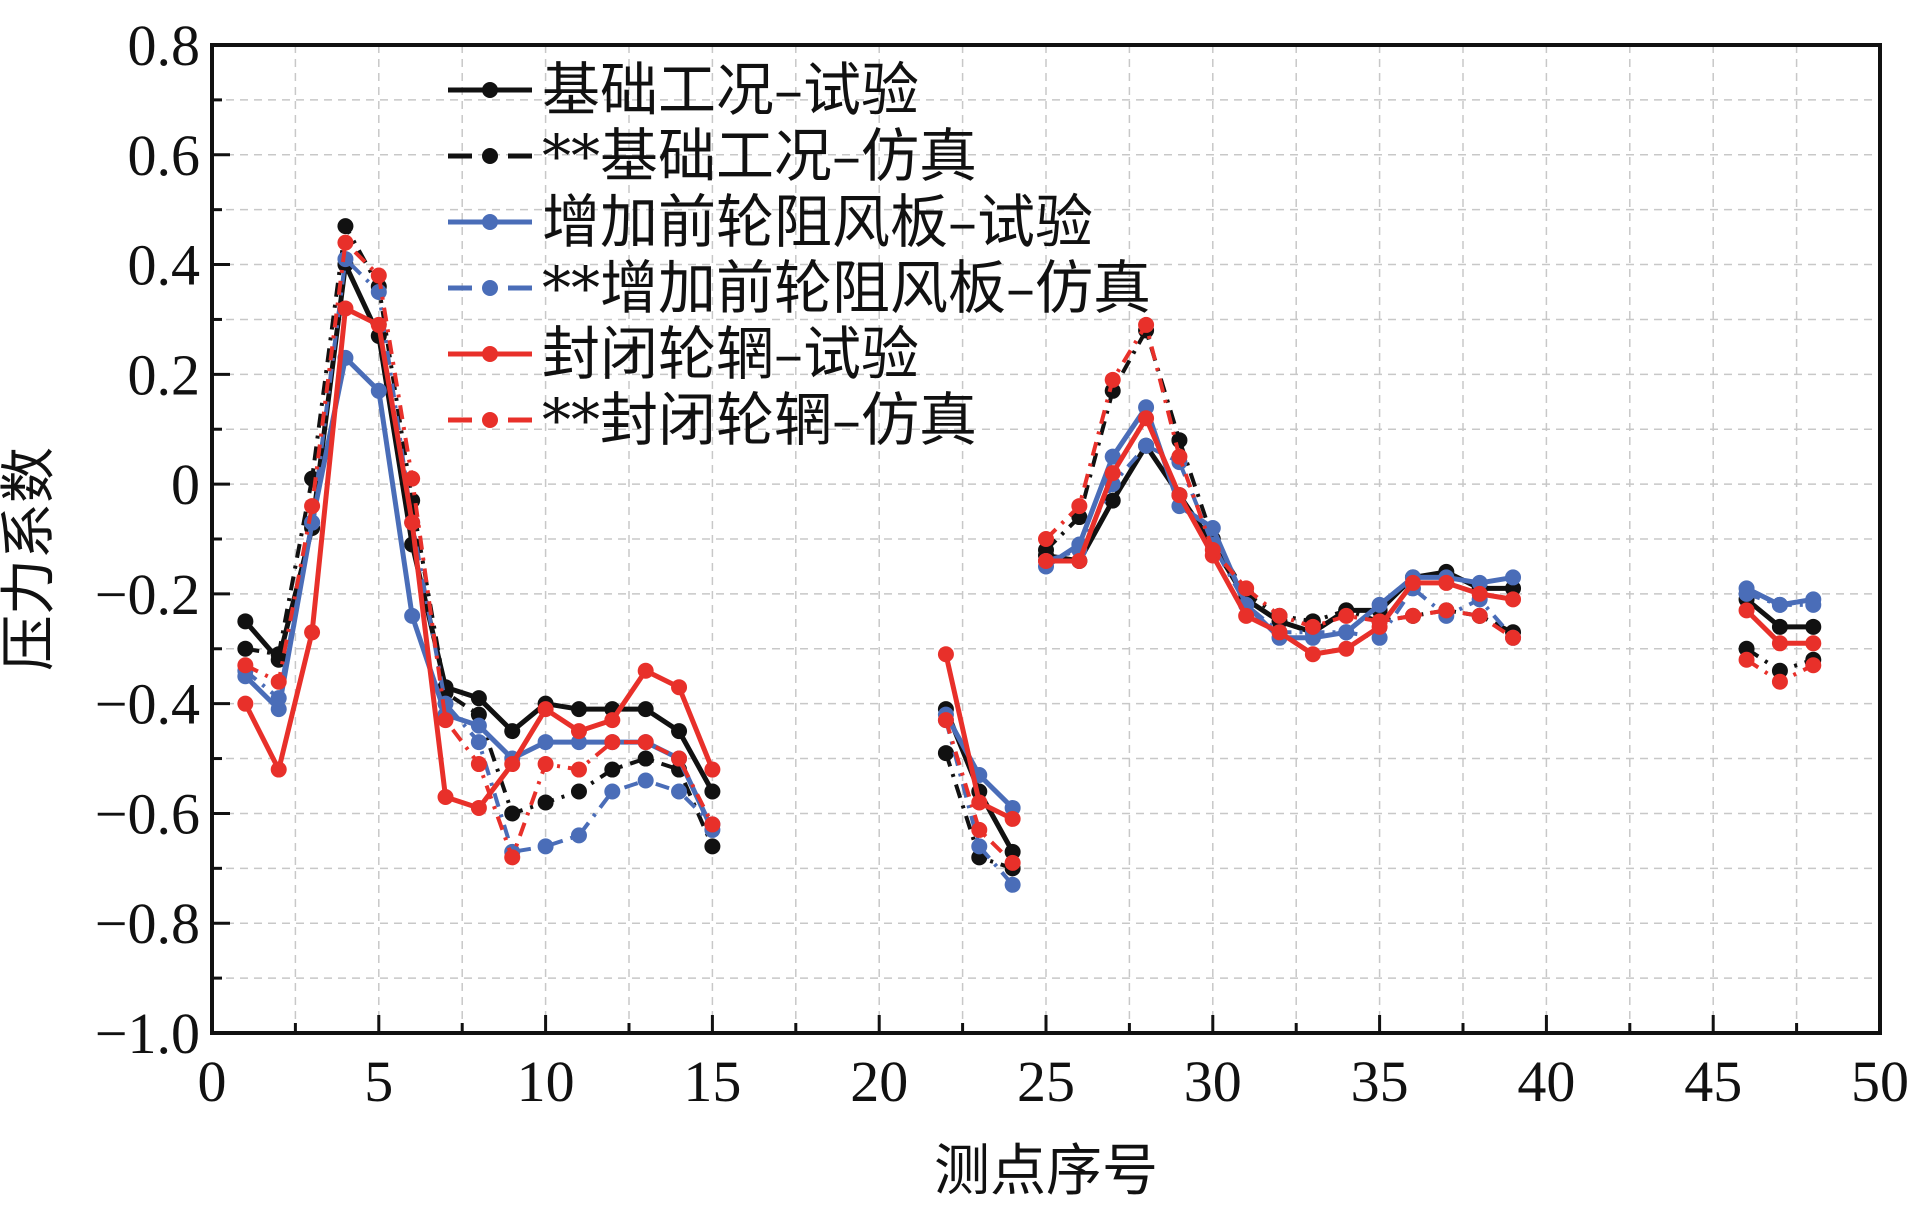 This screenshot has width=1913, height=1228. What do you see at coordinates (164, 265) in the screenshot?
I see `y-tick-label: 0.4` at bounding box center [164, 265].